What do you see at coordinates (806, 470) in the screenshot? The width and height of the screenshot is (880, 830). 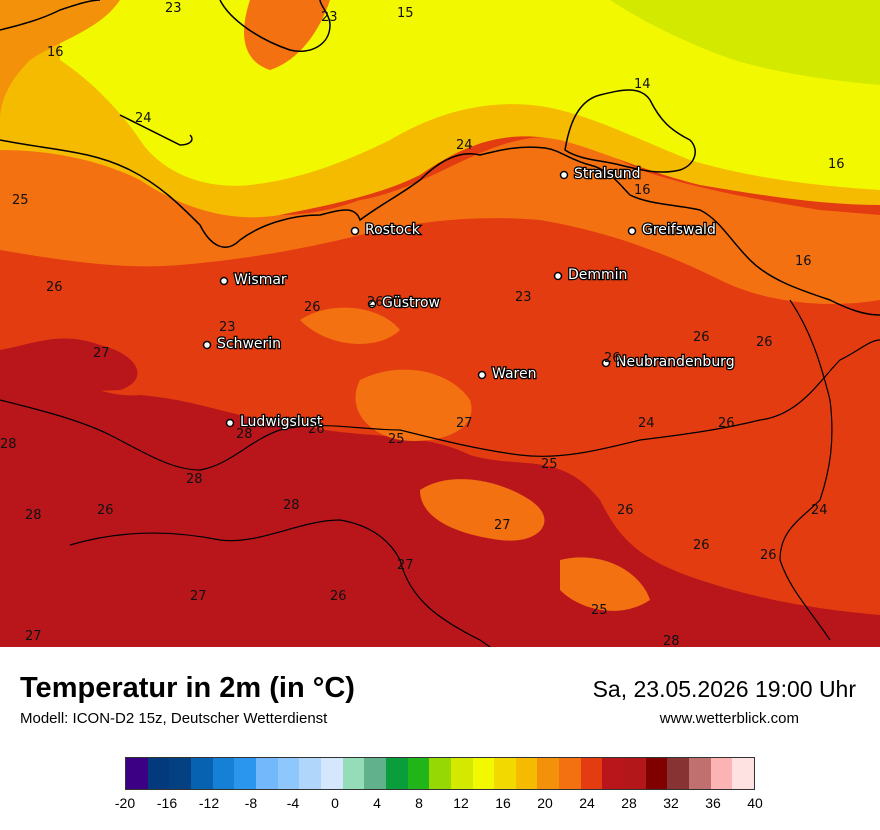 I see `eastern-border` at bounding box center [806, 470].